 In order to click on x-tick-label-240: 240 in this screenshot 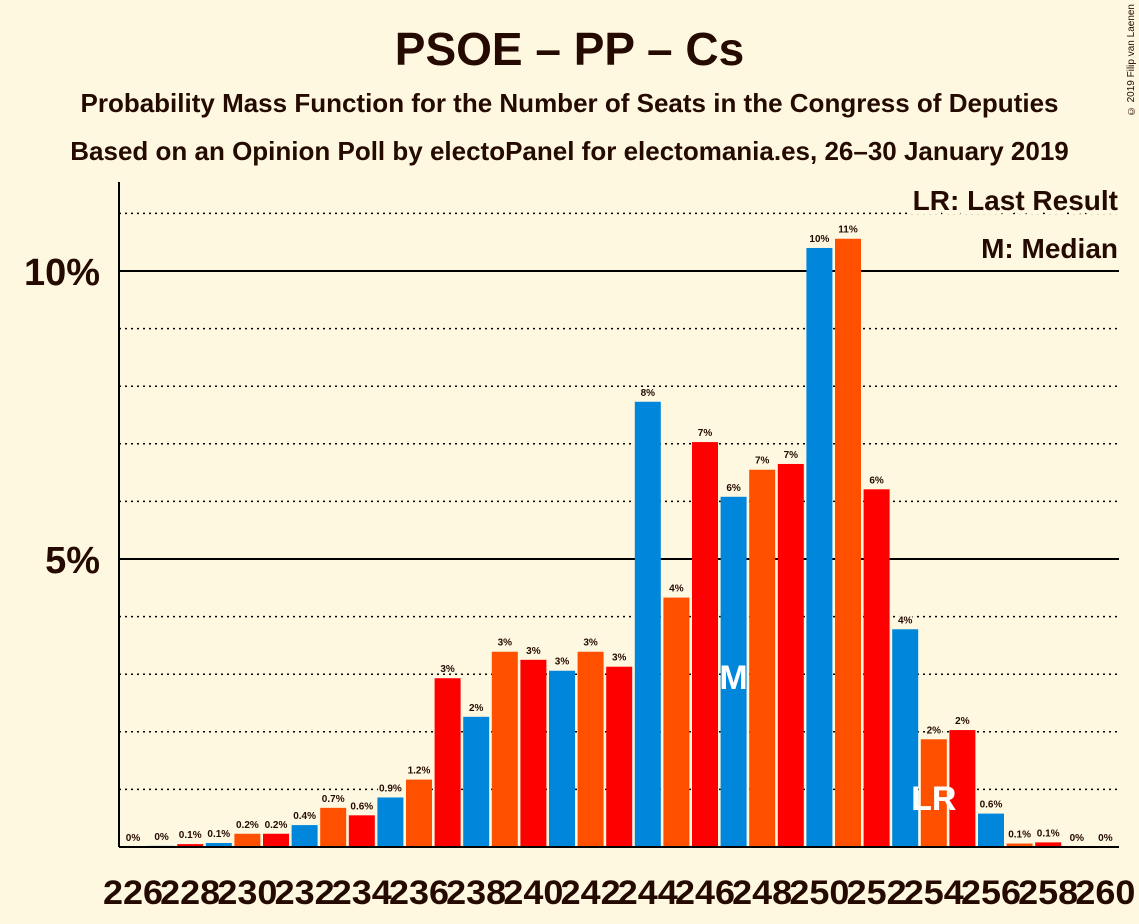, I will do `click(533, 893)`.